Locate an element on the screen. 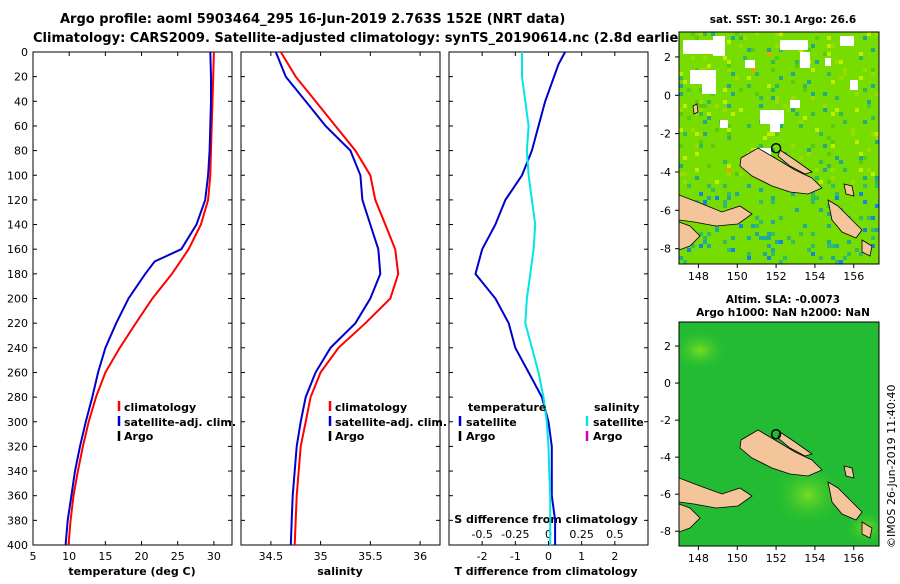 This screenshot has width=900, height=584. argo-float-marker-sla is located at coordinates (776, 434).